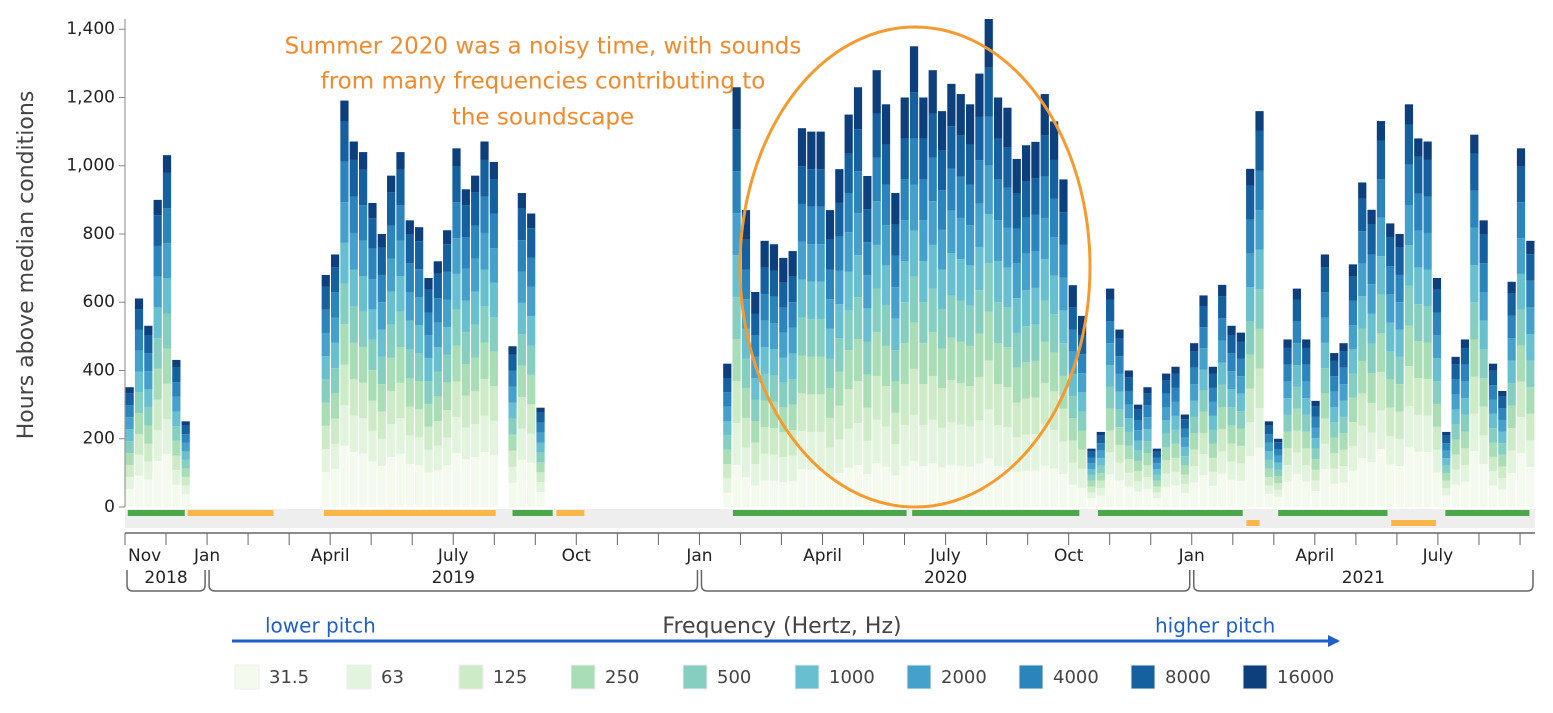 This screenshot has width=1553, height=713. What do you see at coordinates (247, 677) in the screenshot?
I see `legend-swatch` at bounding box center [247, 677].